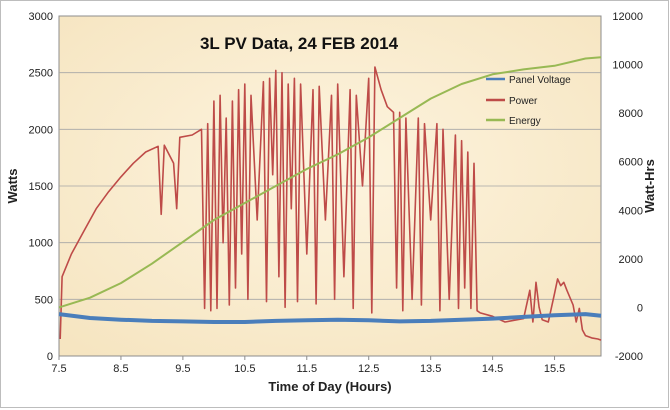 This screenshot has width=670, height=410. I want to click on x-tick-label: 13.5, so click(430, 369).